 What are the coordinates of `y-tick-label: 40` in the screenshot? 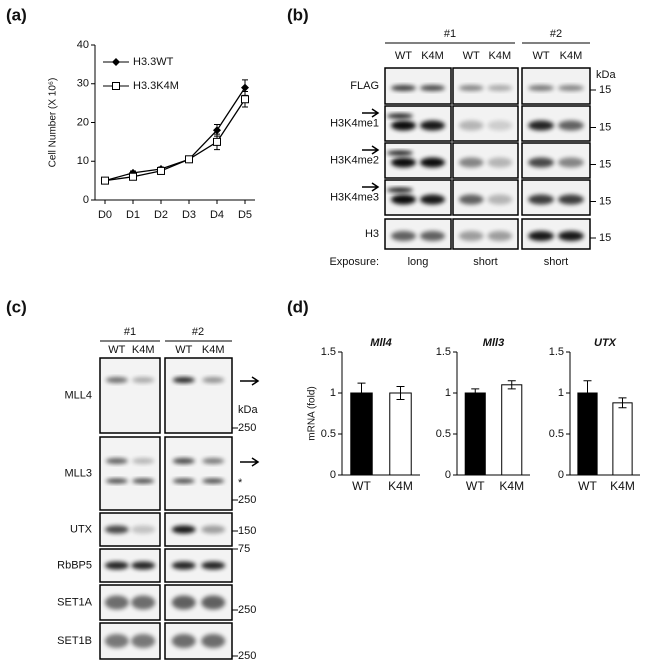 It's located at (83, 45).